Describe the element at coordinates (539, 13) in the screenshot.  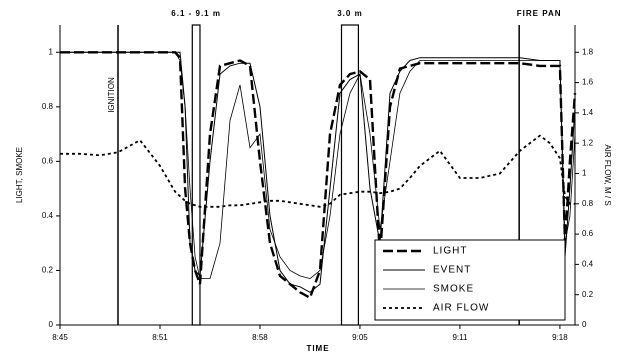
I see `marker-label: FIRE PAN` at that location.